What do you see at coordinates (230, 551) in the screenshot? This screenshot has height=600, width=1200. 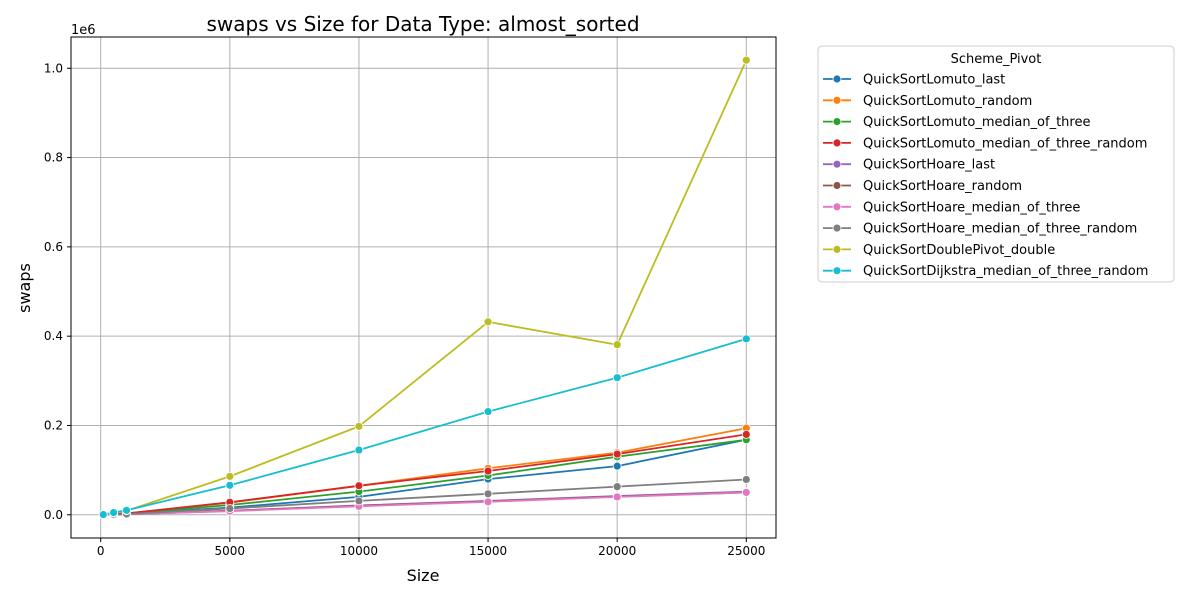 I see `x-tick-label: 5000` at bounding box center [230, 551].